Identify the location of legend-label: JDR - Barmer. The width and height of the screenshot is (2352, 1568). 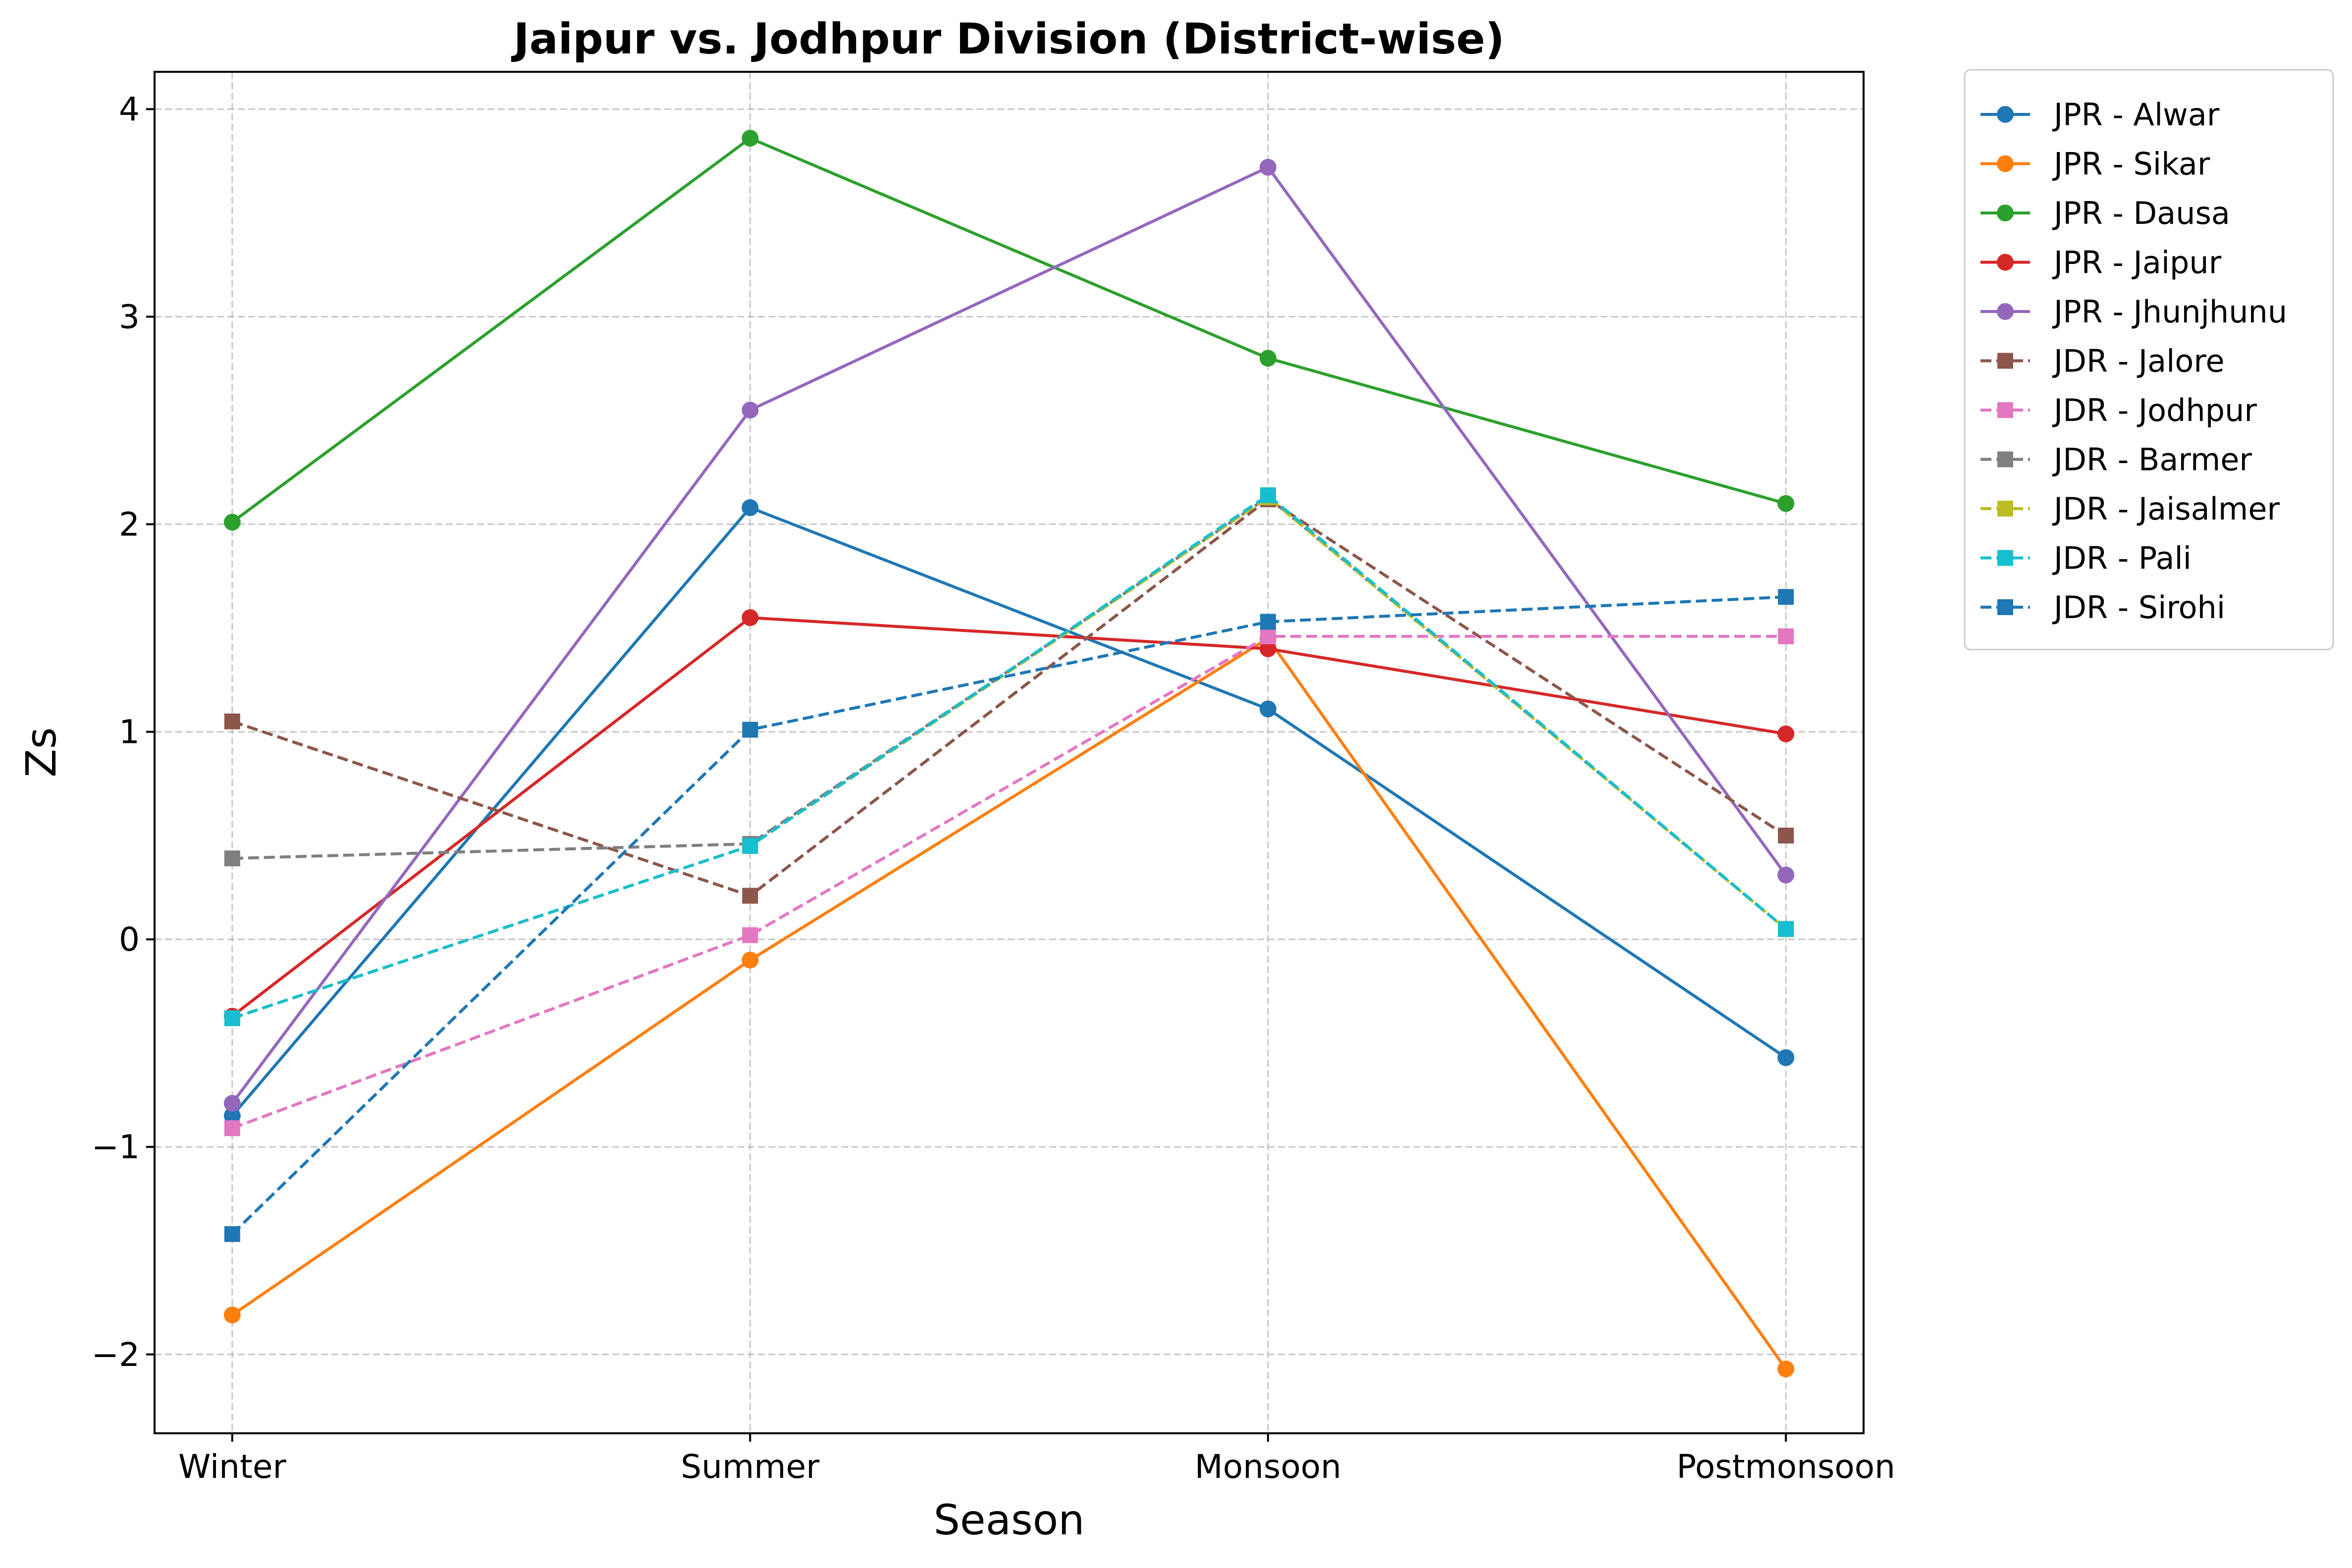
(2152, 460).